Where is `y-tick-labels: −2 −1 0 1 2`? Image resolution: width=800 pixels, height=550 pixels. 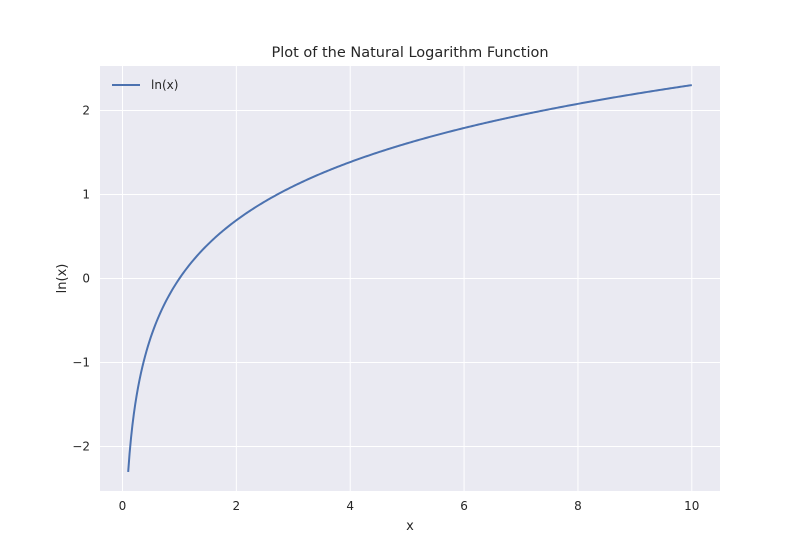
y-tick-labels: −2 −1 0 1 2 is located at coordinates (81, 279).